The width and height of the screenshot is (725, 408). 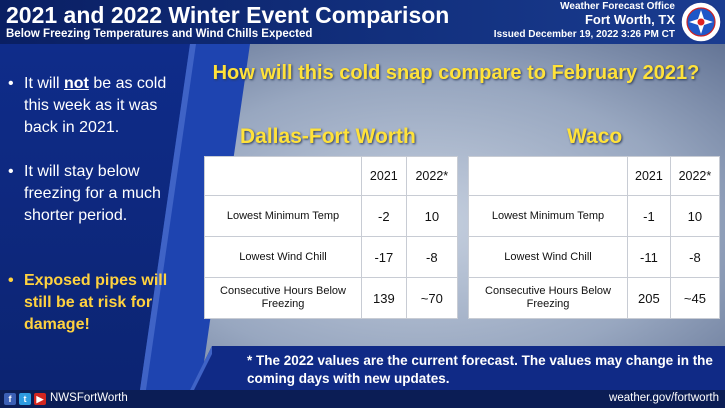 What do you see at coordinates (649, 257) in the screenshot?
I see `value-2021: -11` at bounding box center [649, 257].